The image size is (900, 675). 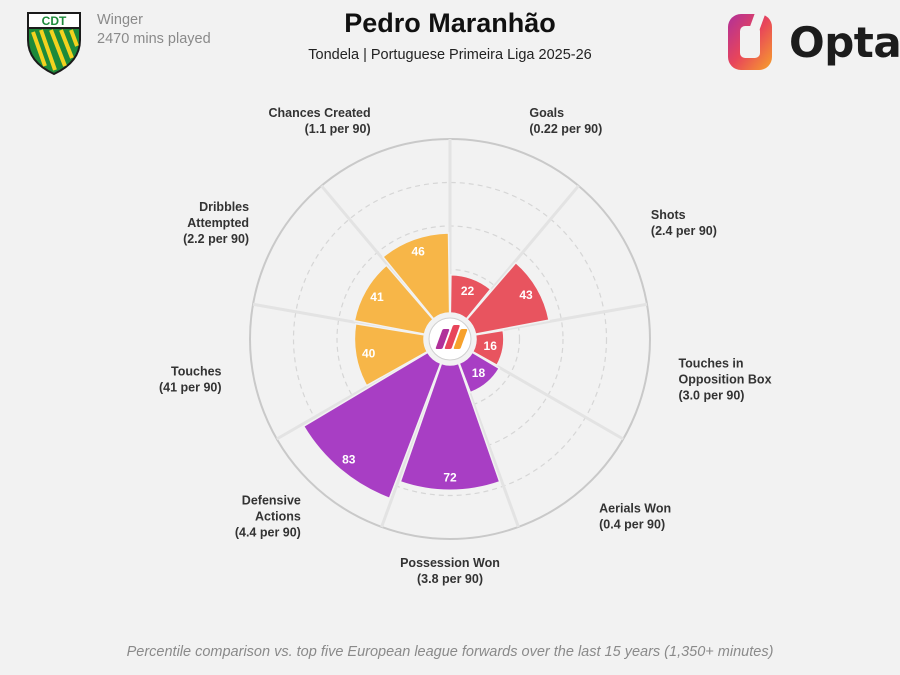 What do you see at coordinates (196, 371) in the screenshot?
I see `axis-name: Touches` at bounding box center [196, 371].